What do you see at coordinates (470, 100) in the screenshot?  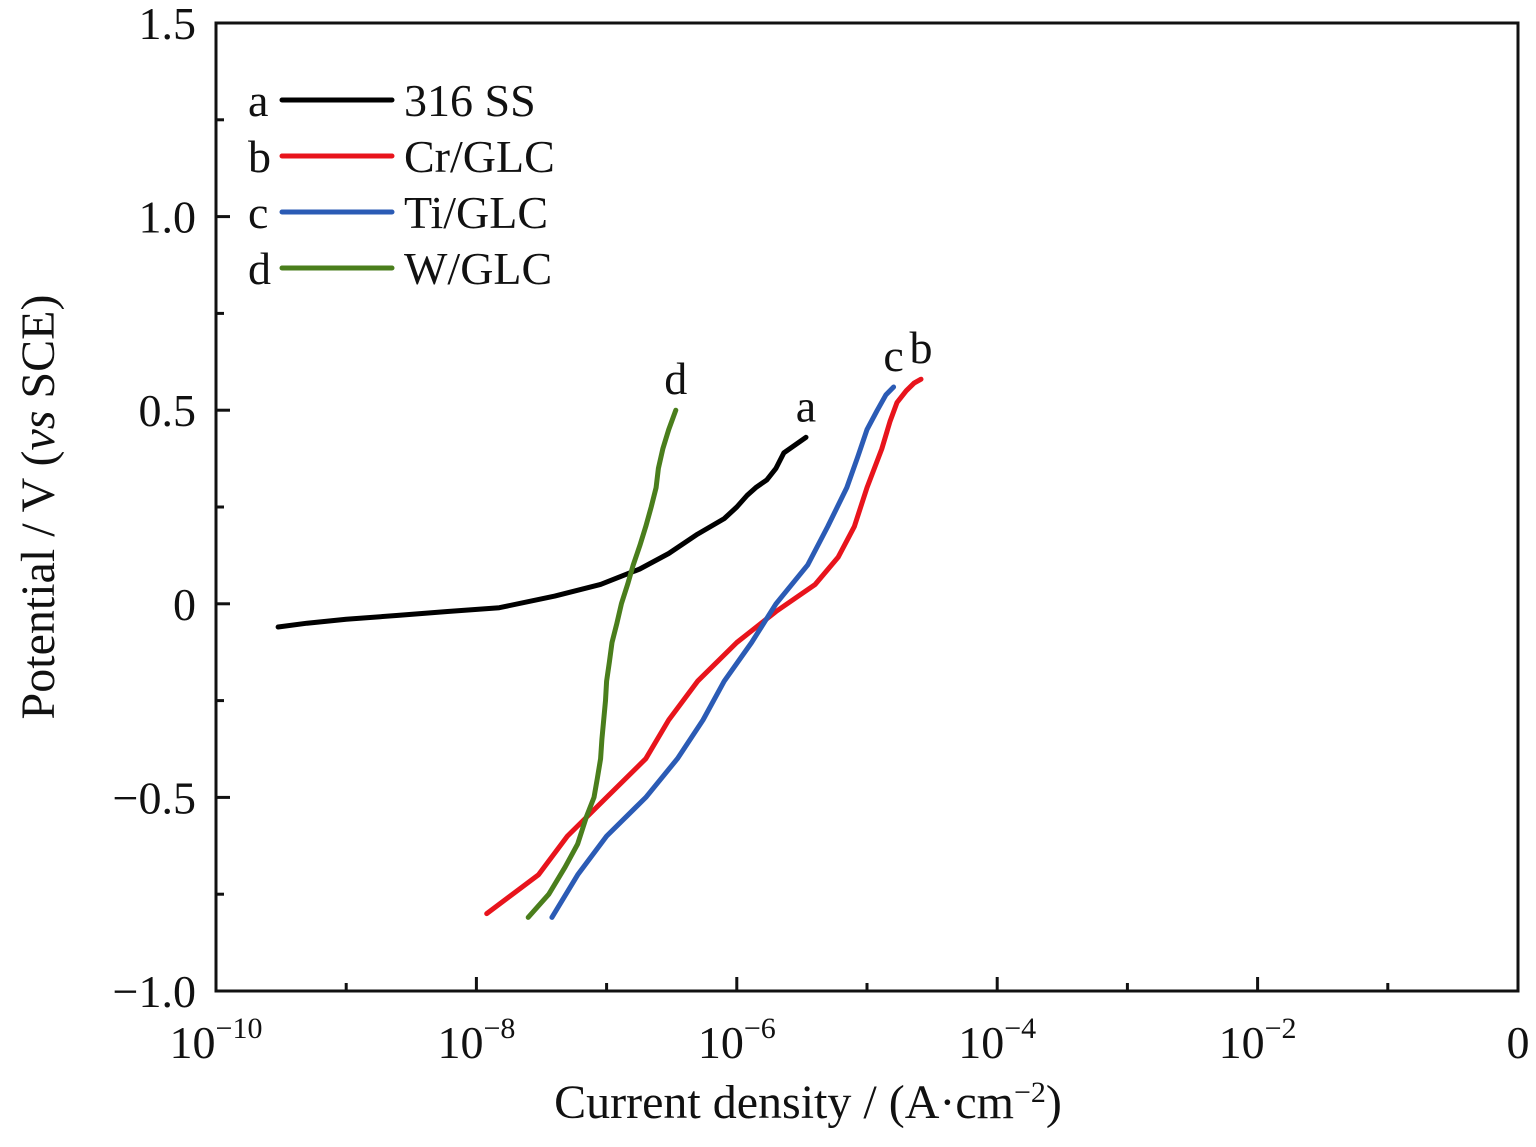 I see `legend-label-a: 316 SS` at bounding box center [470, 100].